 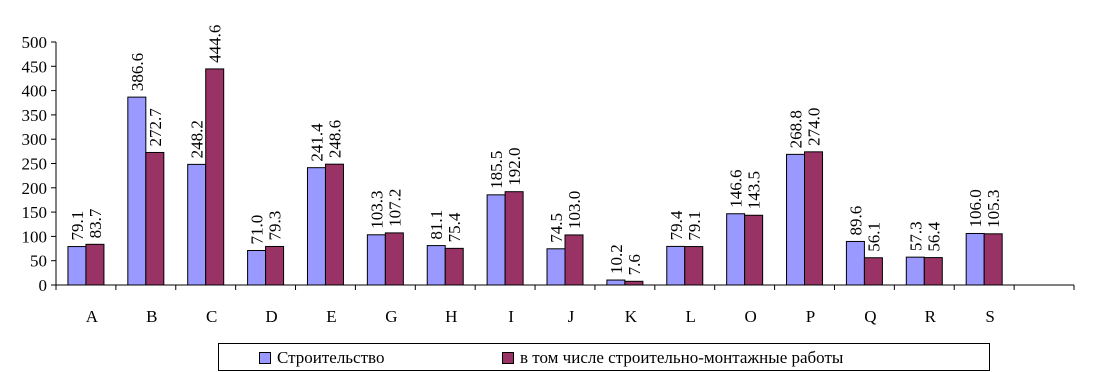 I want to click on x-tick-label: E, so click(x=331, y=316).